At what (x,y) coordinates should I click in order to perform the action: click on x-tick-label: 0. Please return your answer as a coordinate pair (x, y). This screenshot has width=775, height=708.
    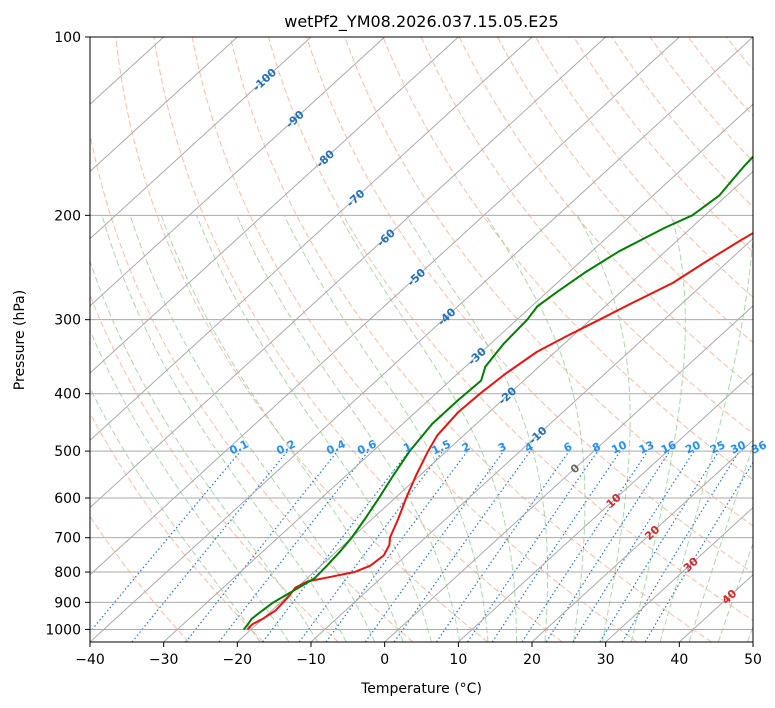
    Looking at the image, I should click on (384, 660).